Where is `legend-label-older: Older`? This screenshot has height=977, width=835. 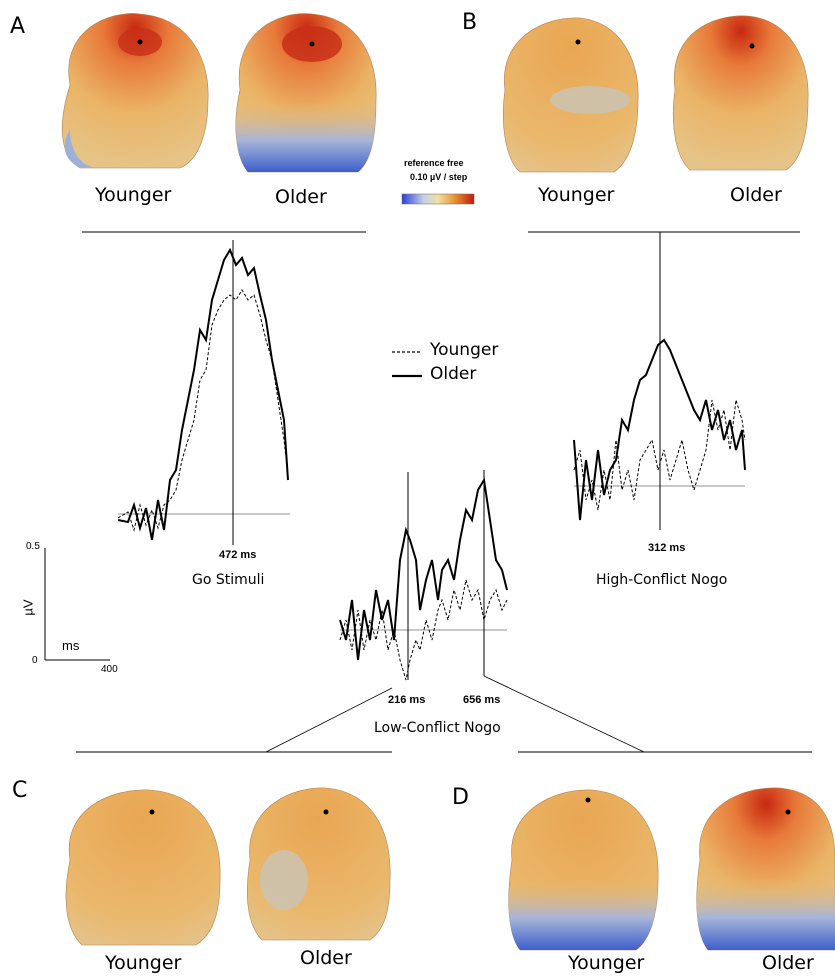 legend-label-older: Older is located at coordinates (453, 374).